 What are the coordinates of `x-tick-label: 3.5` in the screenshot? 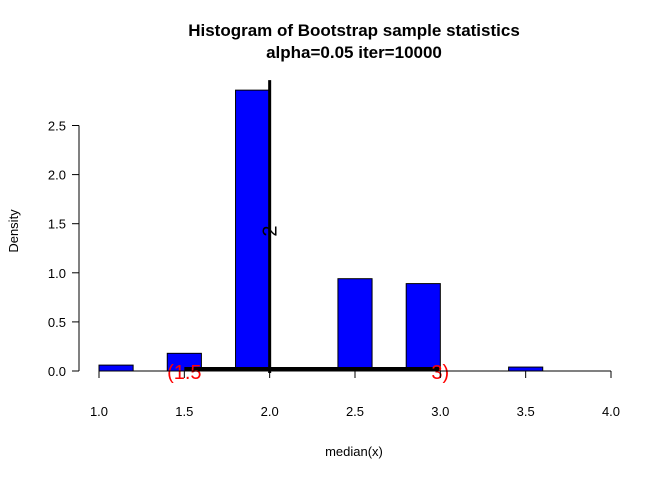 It's located at (526, 411).